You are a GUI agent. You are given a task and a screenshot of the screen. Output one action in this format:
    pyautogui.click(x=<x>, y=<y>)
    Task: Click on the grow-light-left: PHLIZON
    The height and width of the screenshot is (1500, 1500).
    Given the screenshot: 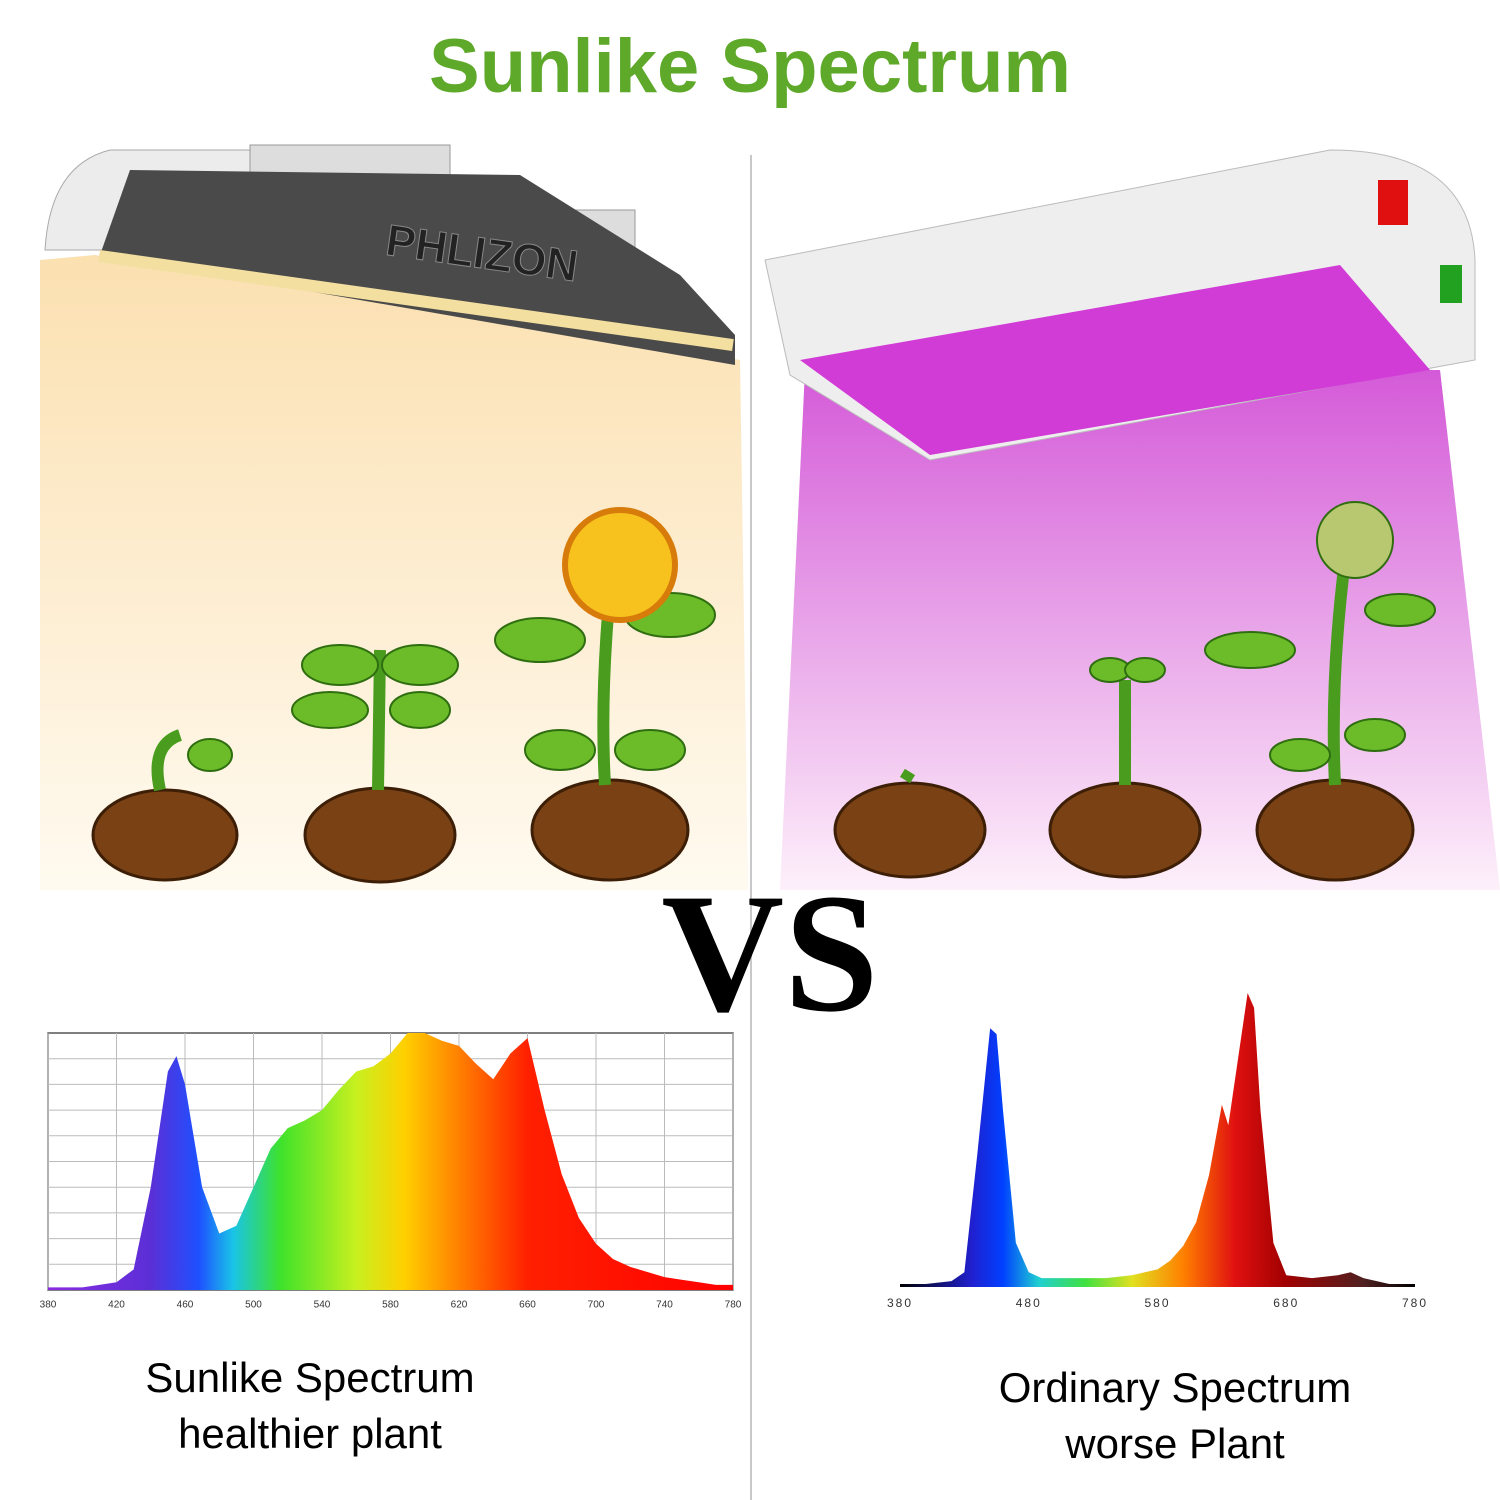 What is the action you would take?
    pyautogui.click(x=389, y=254)
    